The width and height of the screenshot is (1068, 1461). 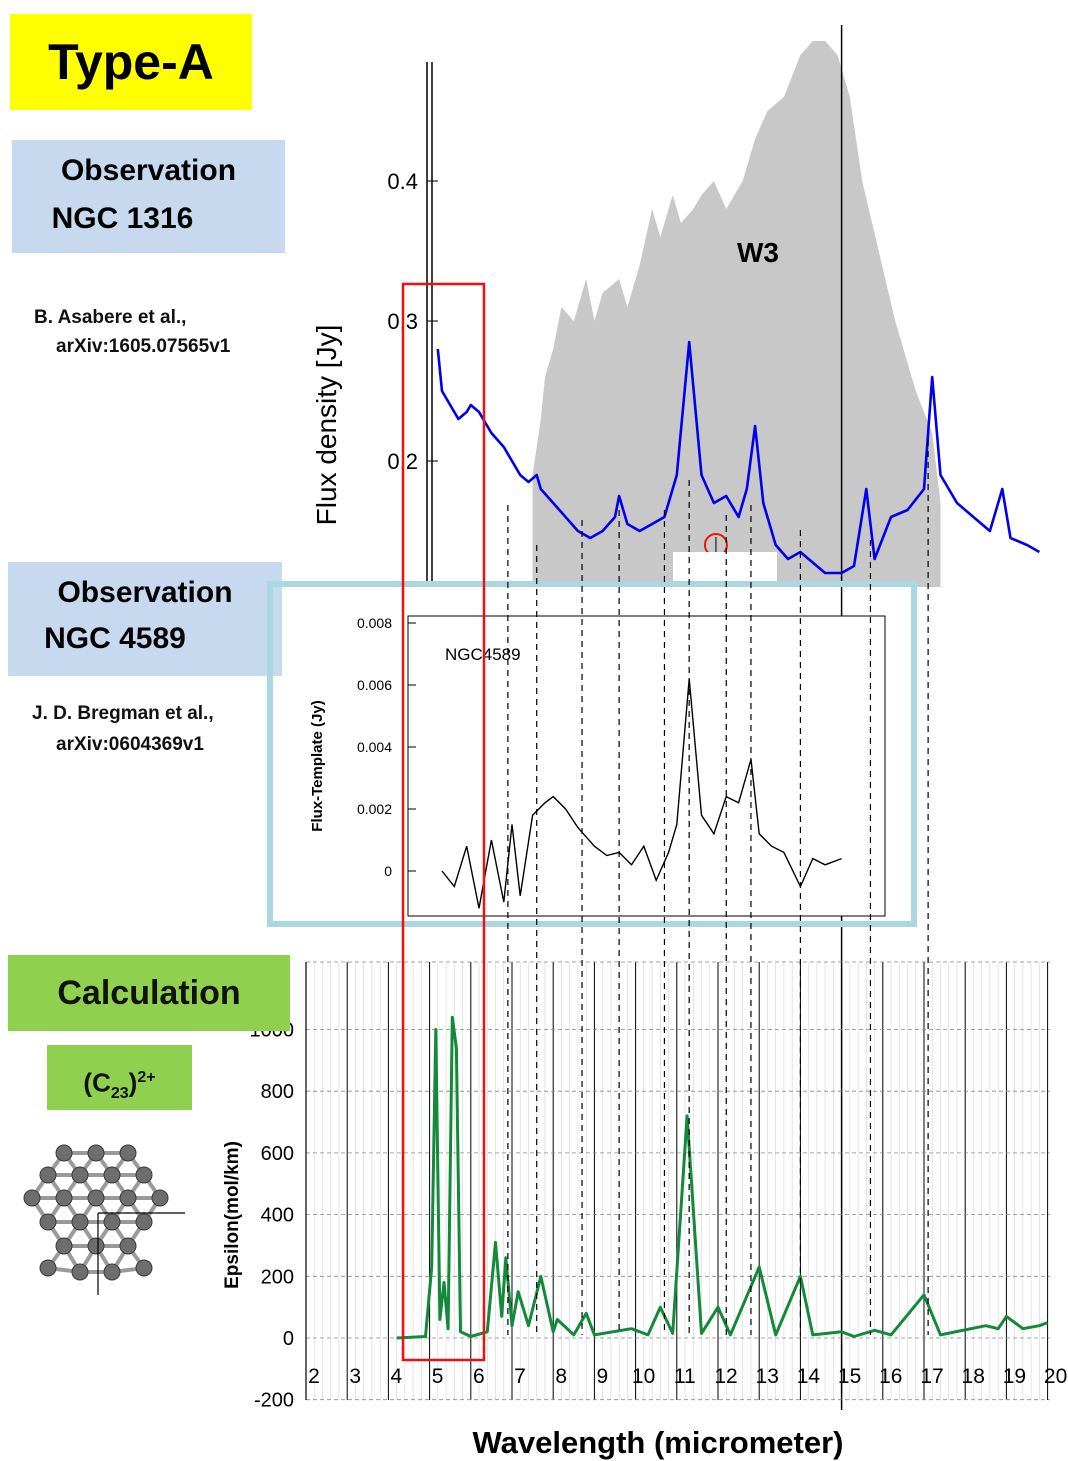 What do you see at coordinates (133, 1082) in the screenshot?
I see `molecule-close: )` at bounding box center [133, 1082].